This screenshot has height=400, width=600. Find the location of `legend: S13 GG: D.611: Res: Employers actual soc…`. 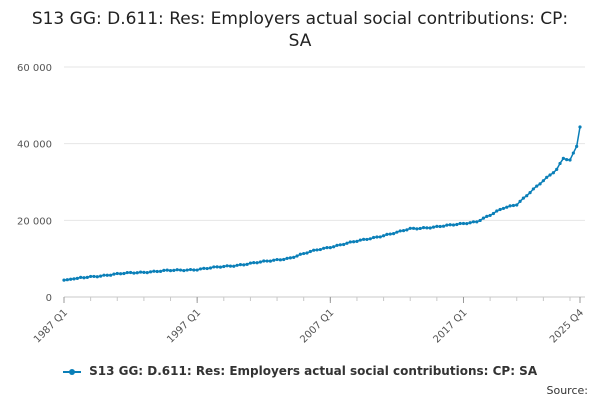

legend: S13 GG: D.611: Res: Employers actual soc… is located at coordinates (300, 371).